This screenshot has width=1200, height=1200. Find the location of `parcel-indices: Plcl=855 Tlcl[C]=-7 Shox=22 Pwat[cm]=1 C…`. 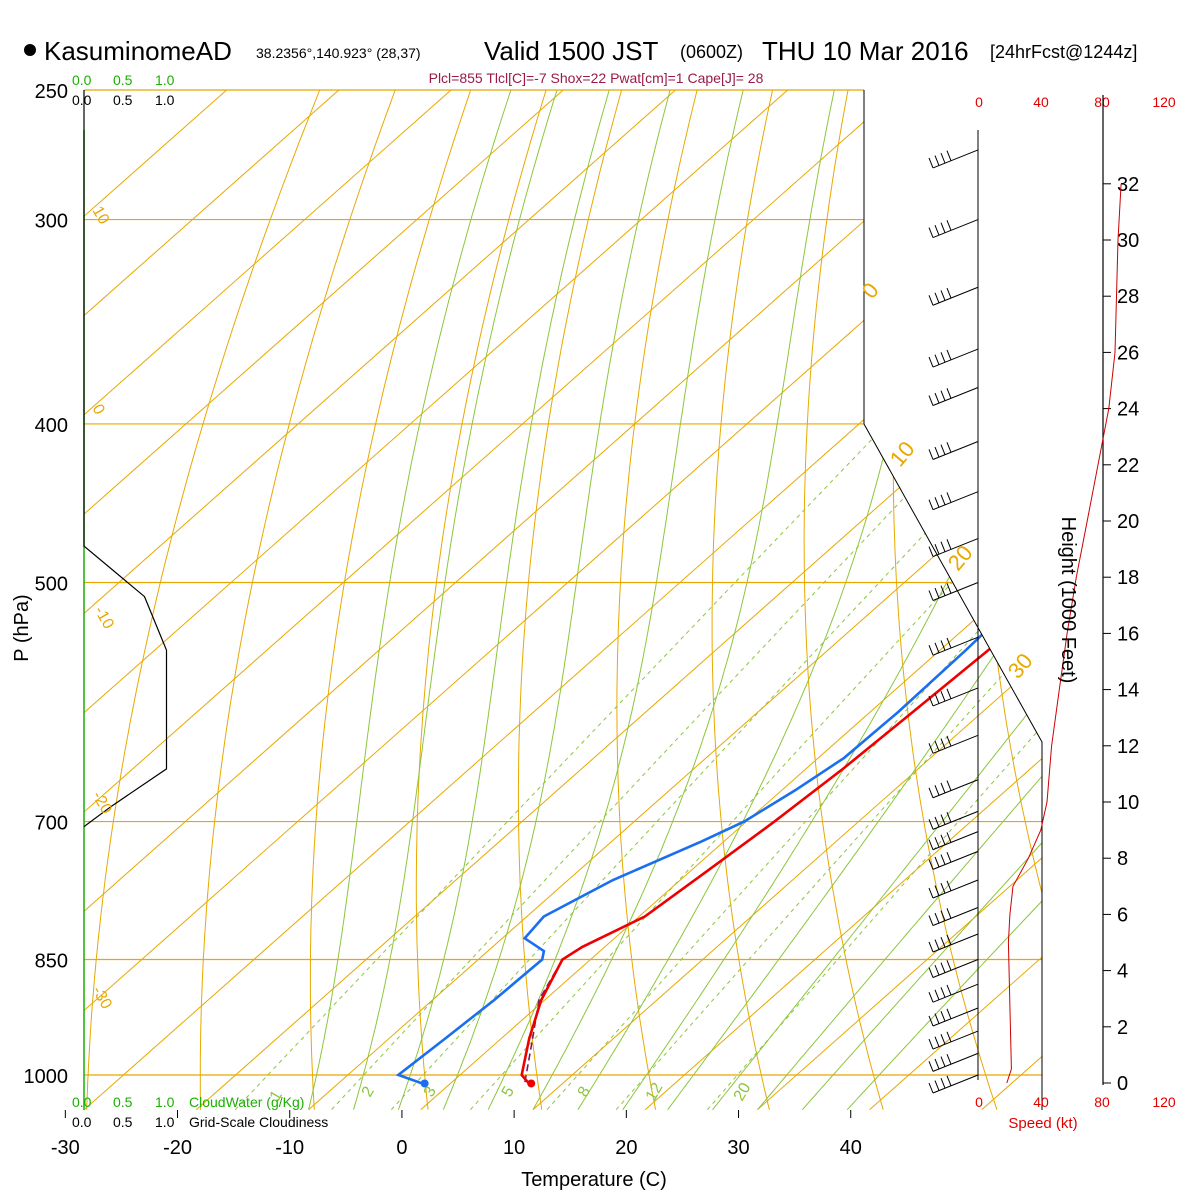

parcel-indices: Plcl=855 Tlcl[C]=-7 Shox=22 Pwat[cm]=1 C… is located at coordinates (596, 78).